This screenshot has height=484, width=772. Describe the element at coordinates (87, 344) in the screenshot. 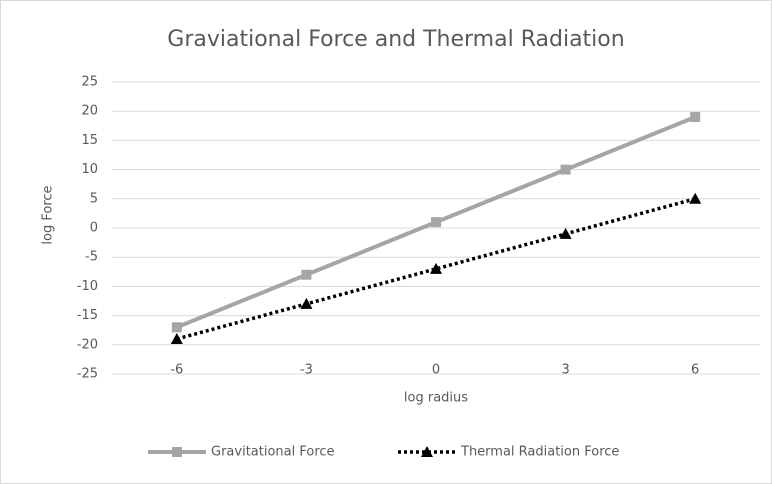

I see `y-tick-label: -20` at that location.